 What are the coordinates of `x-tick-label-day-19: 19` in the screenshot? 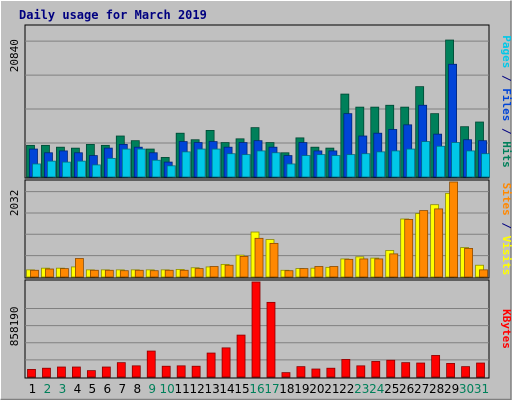 It's located at (301, 389).